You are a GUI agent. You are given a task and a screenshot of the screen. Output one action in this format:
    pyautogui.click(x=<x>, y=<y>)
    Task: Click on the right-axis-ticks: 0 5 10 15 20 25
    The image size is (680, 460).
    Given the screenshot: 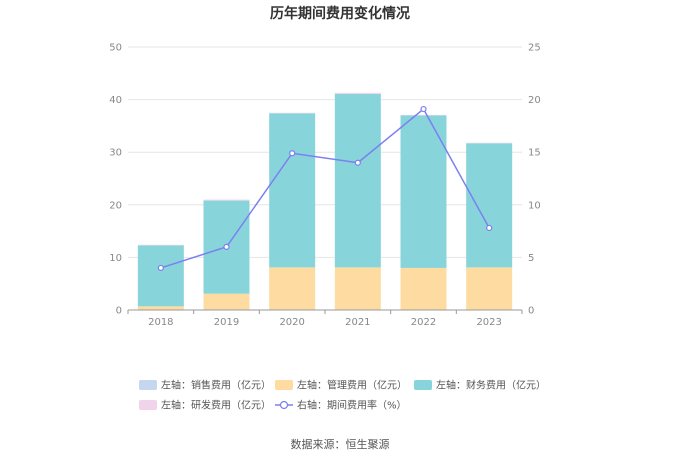 What is the action you would take?
    pyautogui.click(x=534, y=180)
    